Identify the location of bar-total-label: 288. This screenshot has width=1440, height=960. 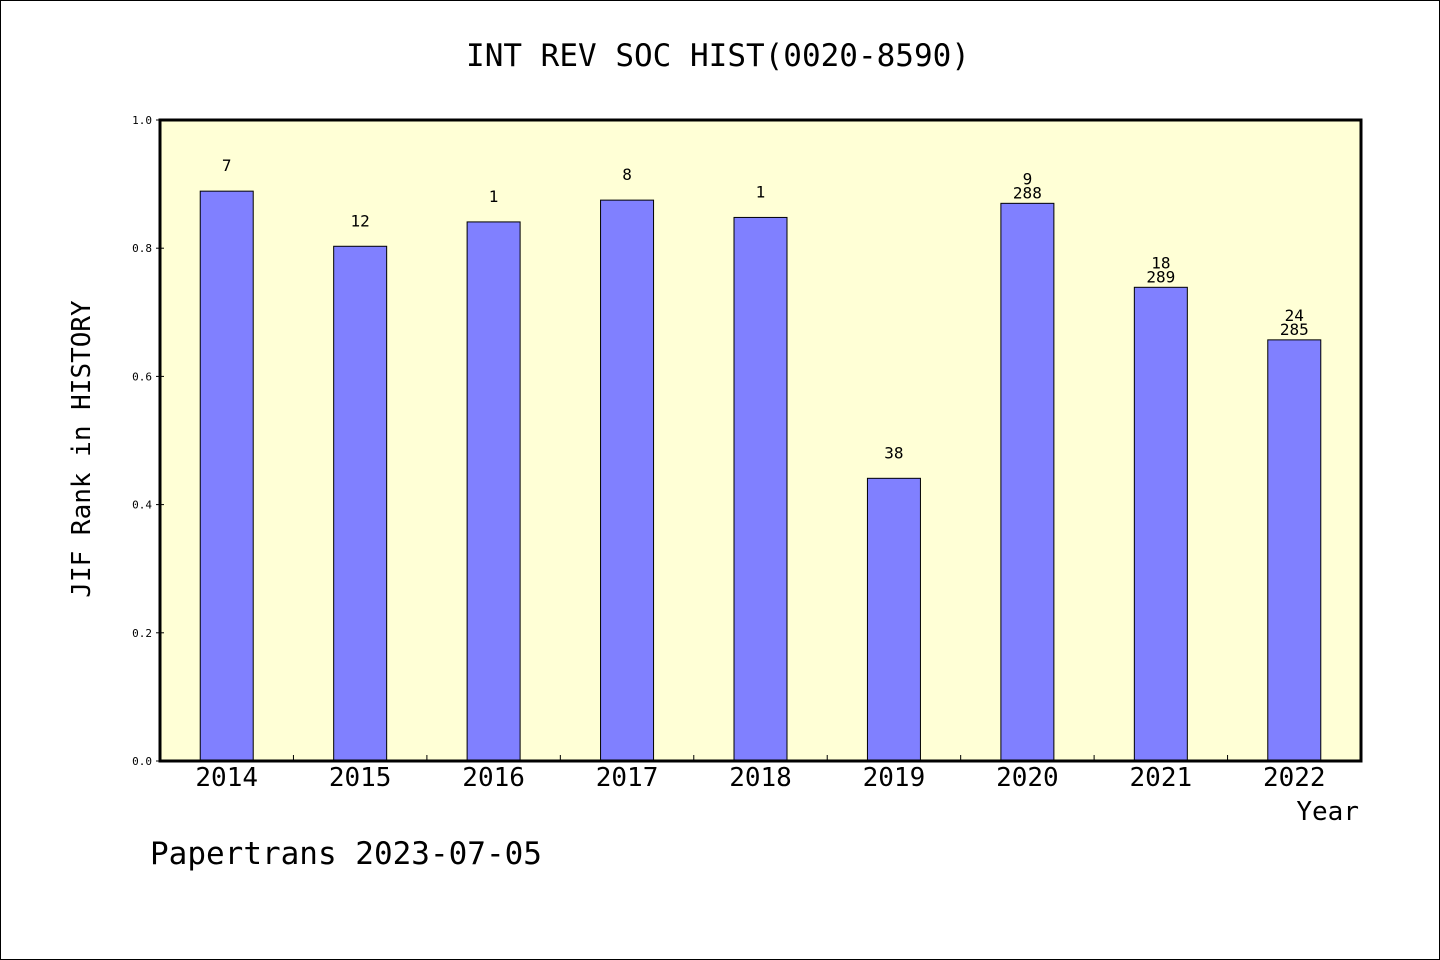
(1027, 192).